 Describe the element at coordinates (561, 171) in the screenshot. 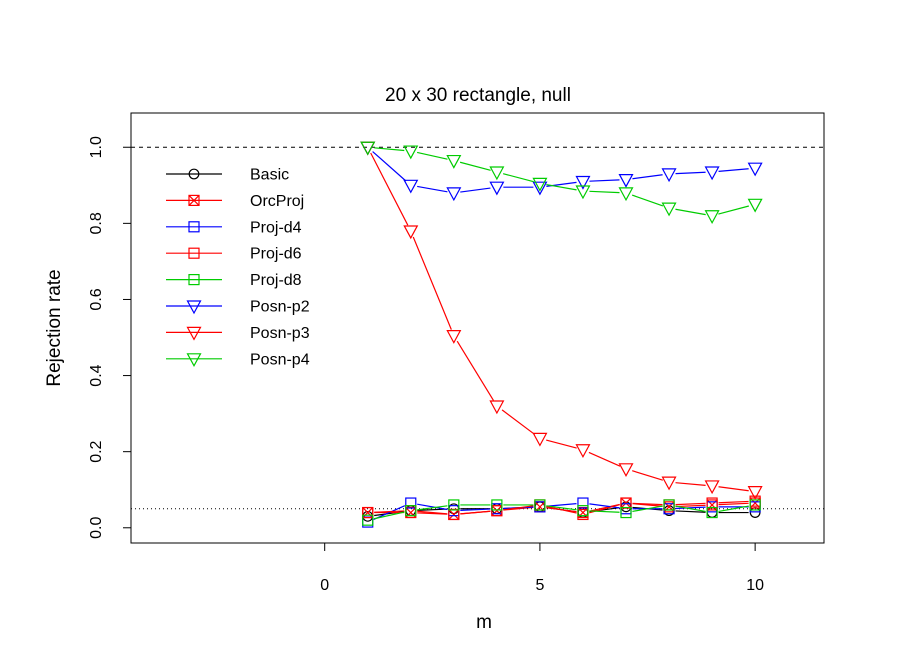

I see `series-posn-p2` at that location.